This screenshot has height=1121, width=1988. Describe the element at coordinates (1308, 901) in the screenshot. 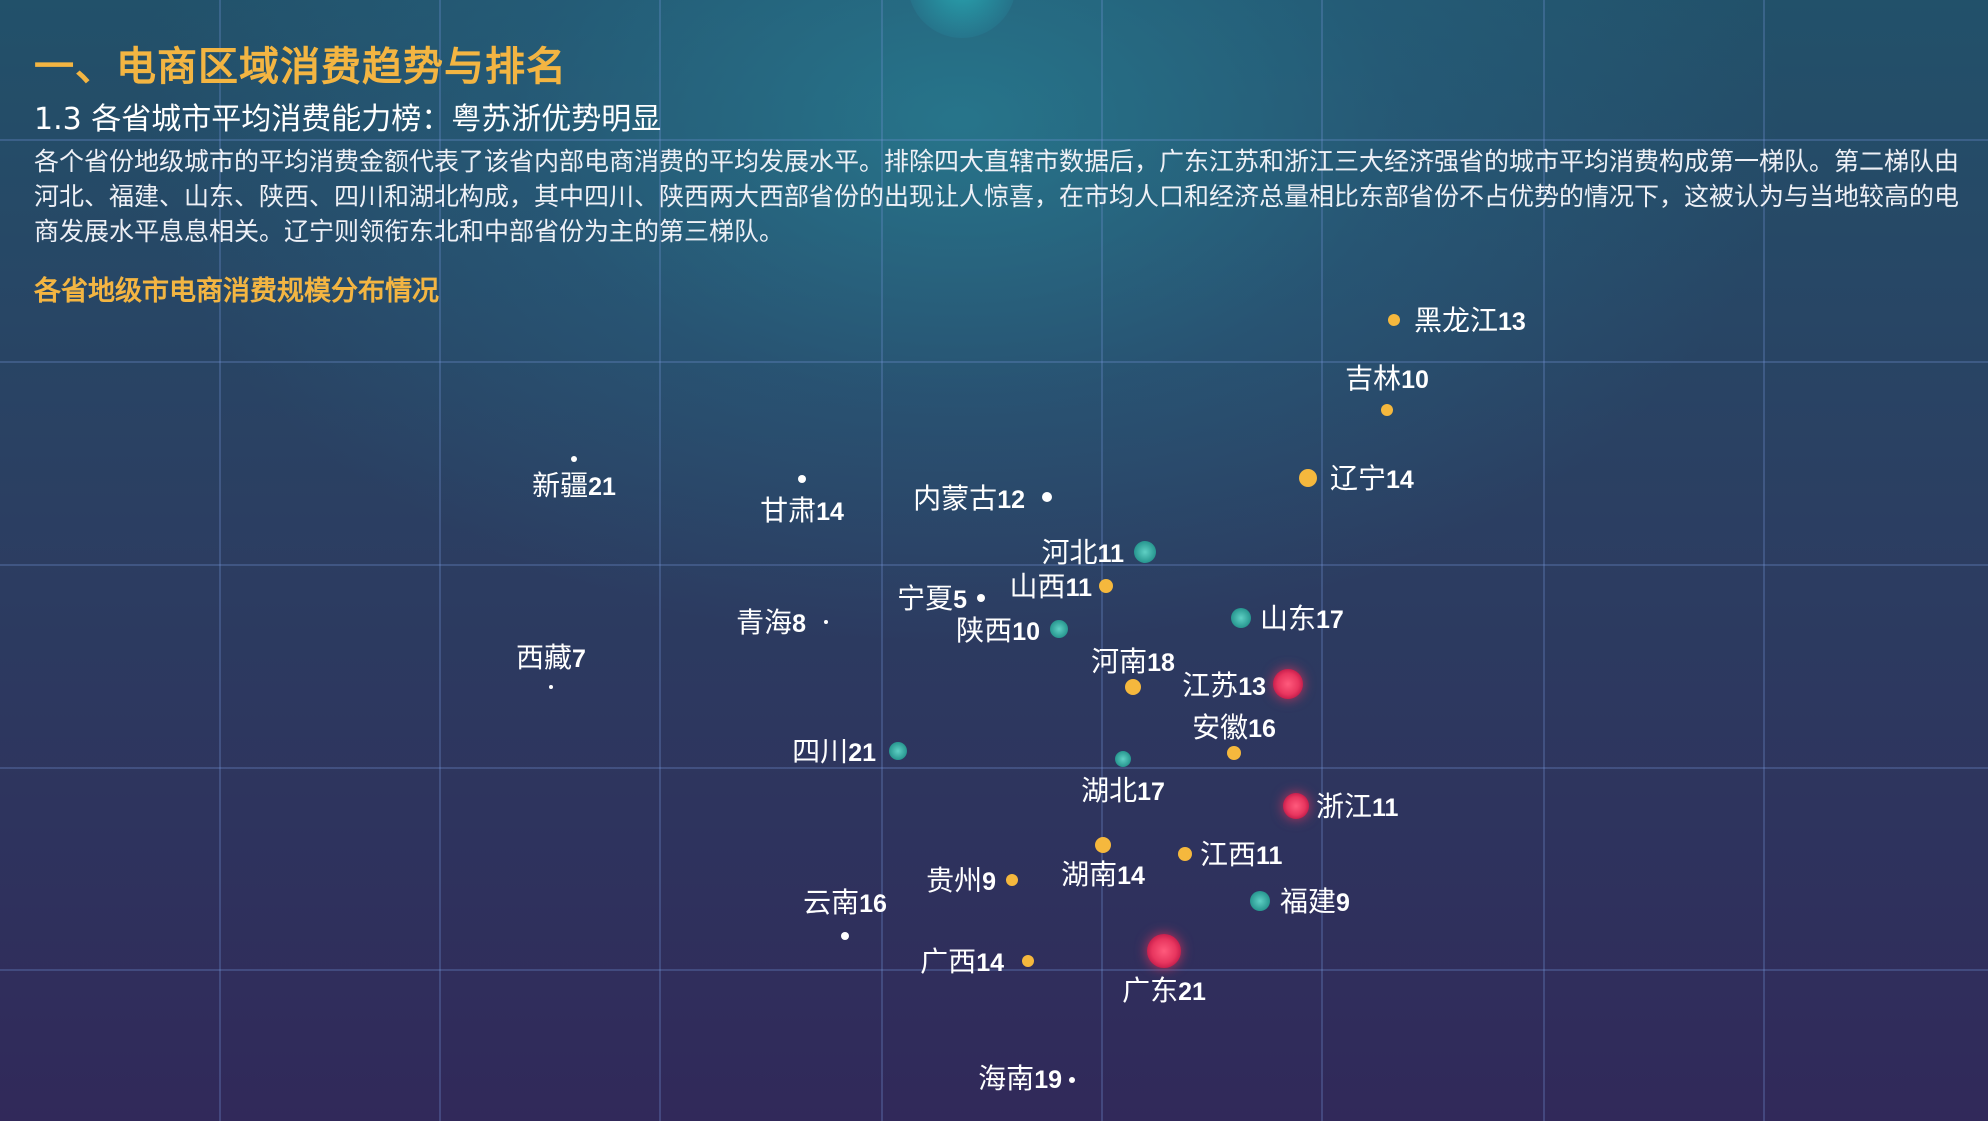

I see `province-name: 福建` at that location.